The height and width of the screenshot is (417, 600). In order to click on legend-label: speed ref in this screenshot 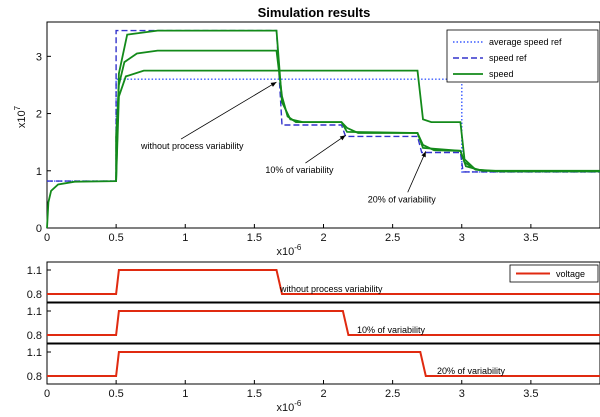, I will do `click(508, 58)`.